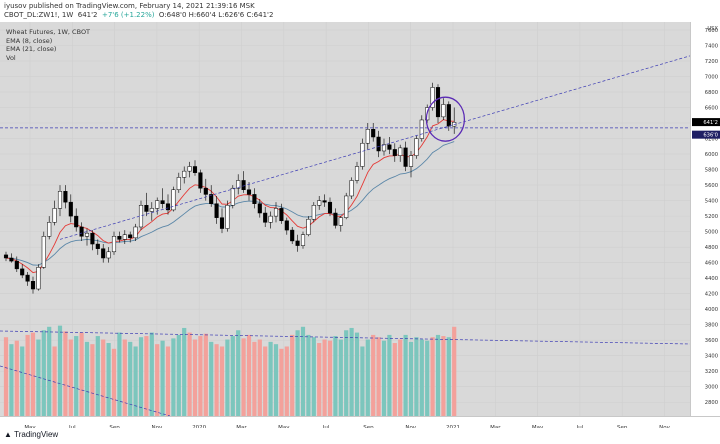  Describe the element at coordinates (711, 326) in the screenshot. I see `price-tick-label: 3800` at that location.